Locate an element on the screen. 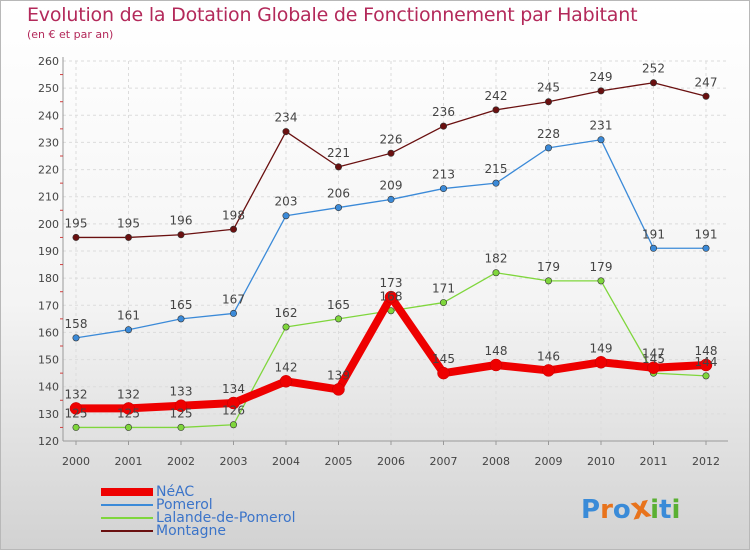 This screenshot has height=550, width=750. legend-item: Lalande-de-Pomerol is located at coordinates (231, 518).